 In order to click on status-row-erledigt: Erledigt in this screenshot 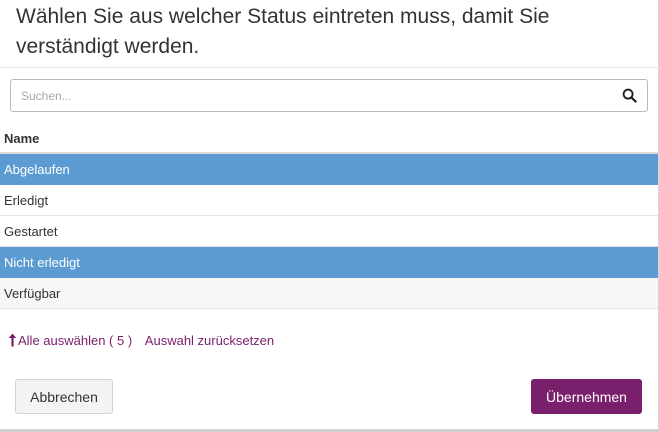, I will do `click(329, 200)`.